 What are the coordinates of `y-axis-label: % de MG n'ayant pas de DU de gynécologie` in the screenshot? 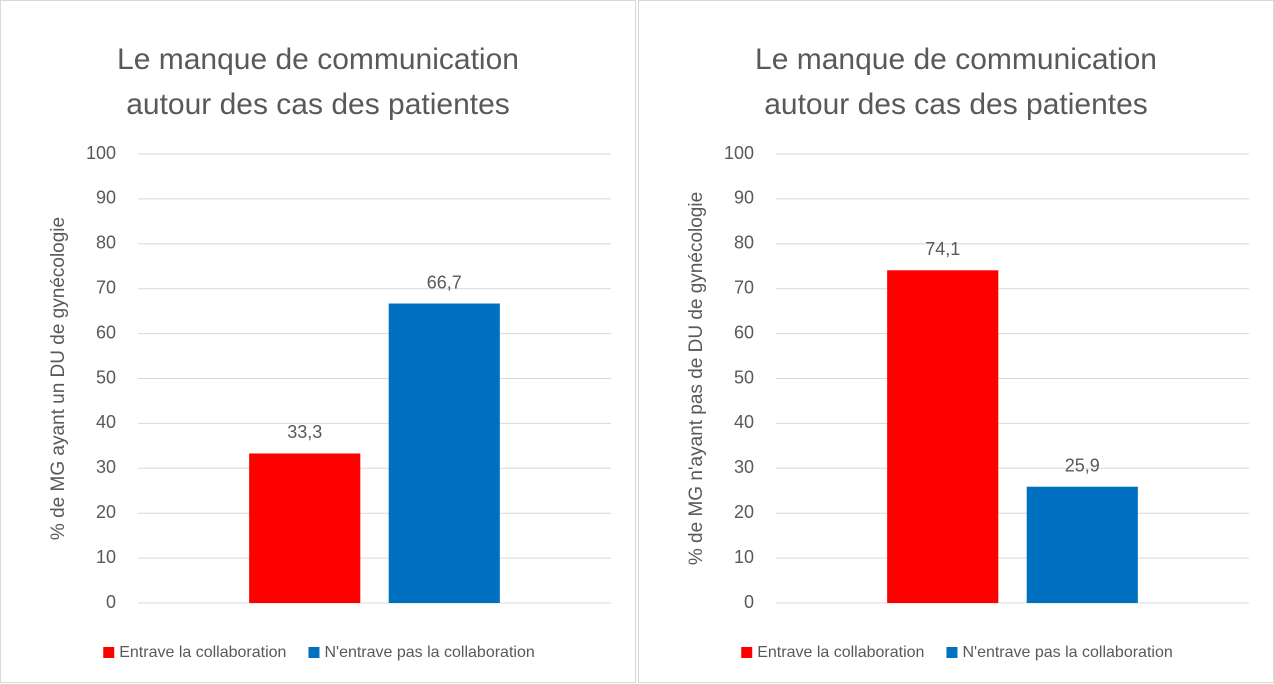 It's located at (696, 378).